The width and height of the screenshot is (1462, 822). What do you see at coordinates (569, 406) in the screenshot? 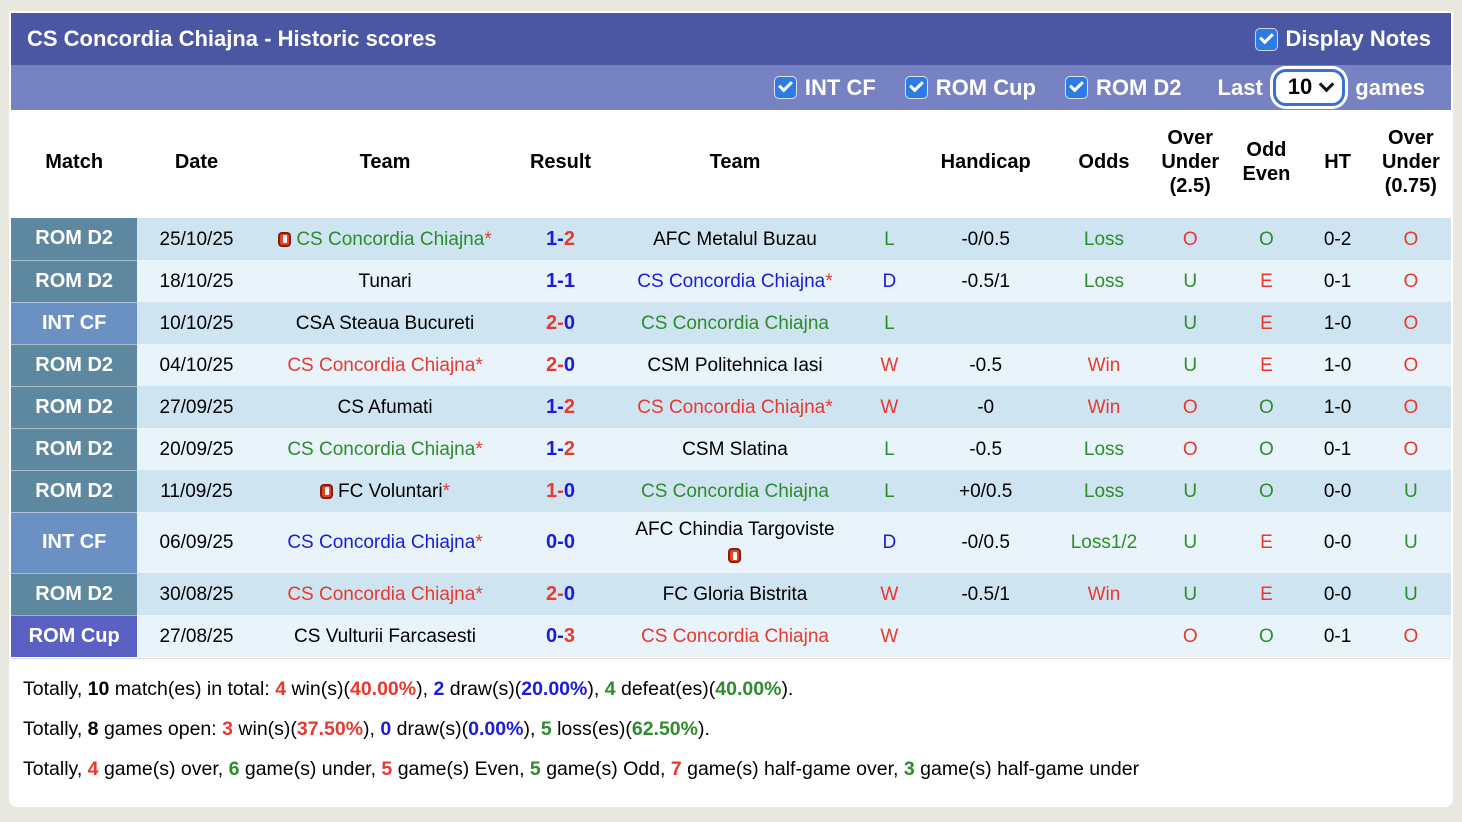
I see `score-away: 2` at bounding box center [569, 406].